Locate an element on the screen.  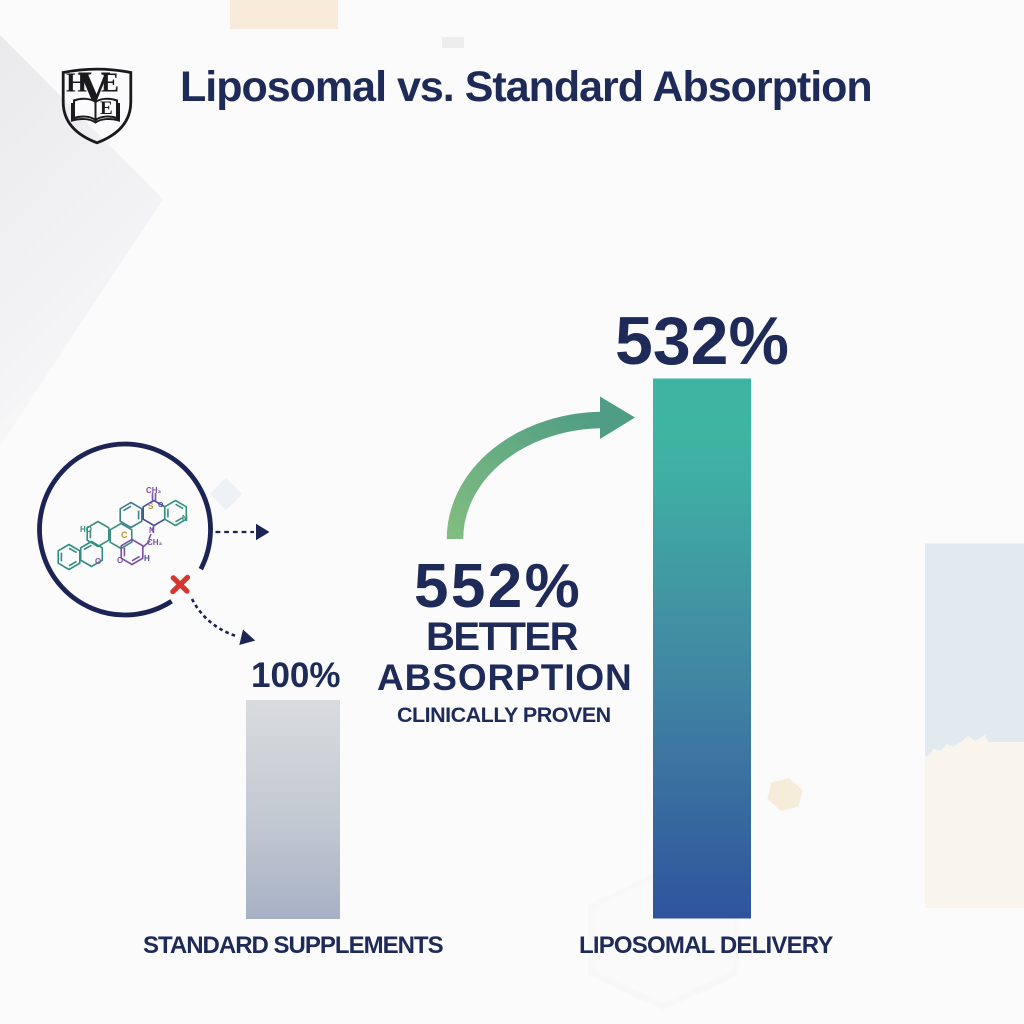
svg-text: S is located at coordinates (151, 506).